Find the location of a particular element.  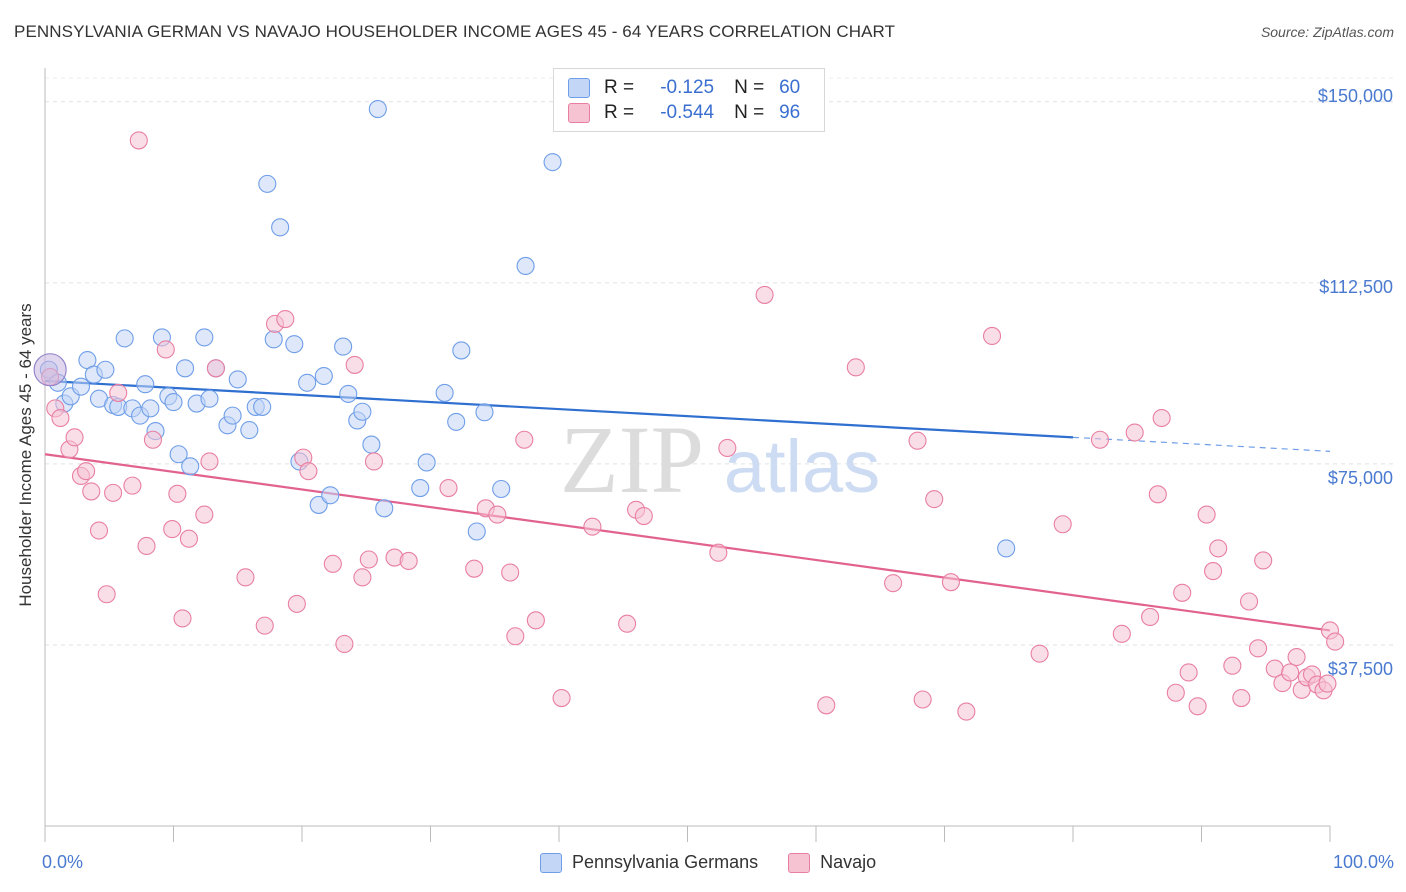

legend-item-navajo: Navajo is located at coordinates (832, 862).